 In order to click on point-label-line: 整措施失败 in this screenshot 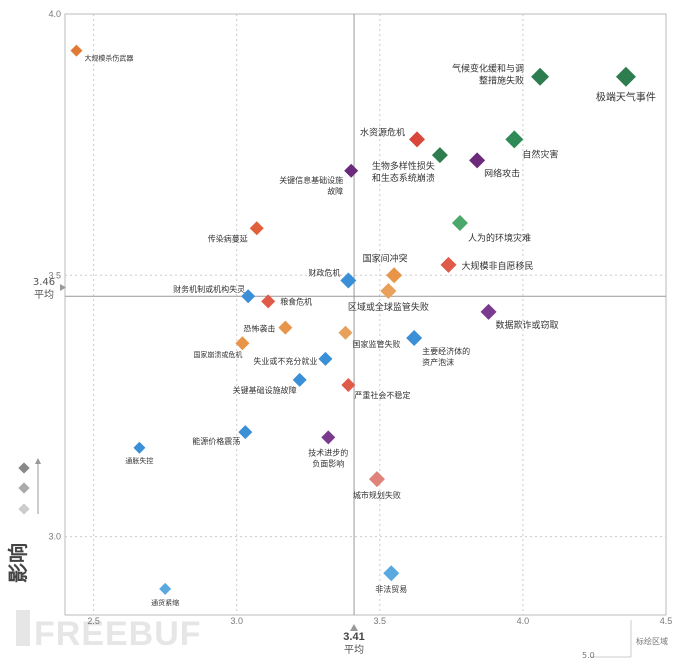, I will do `click(501, 81)`.